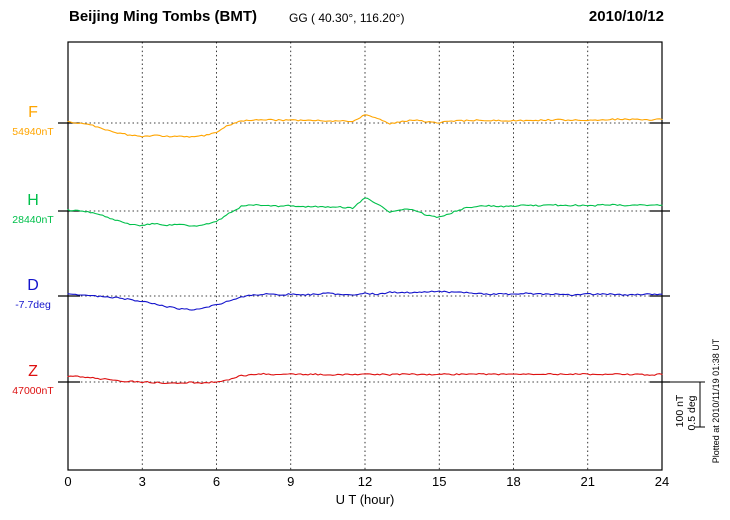  I want to click on station-coordinates: GG ( 40.30°, 116.20°), so click(347, 18).